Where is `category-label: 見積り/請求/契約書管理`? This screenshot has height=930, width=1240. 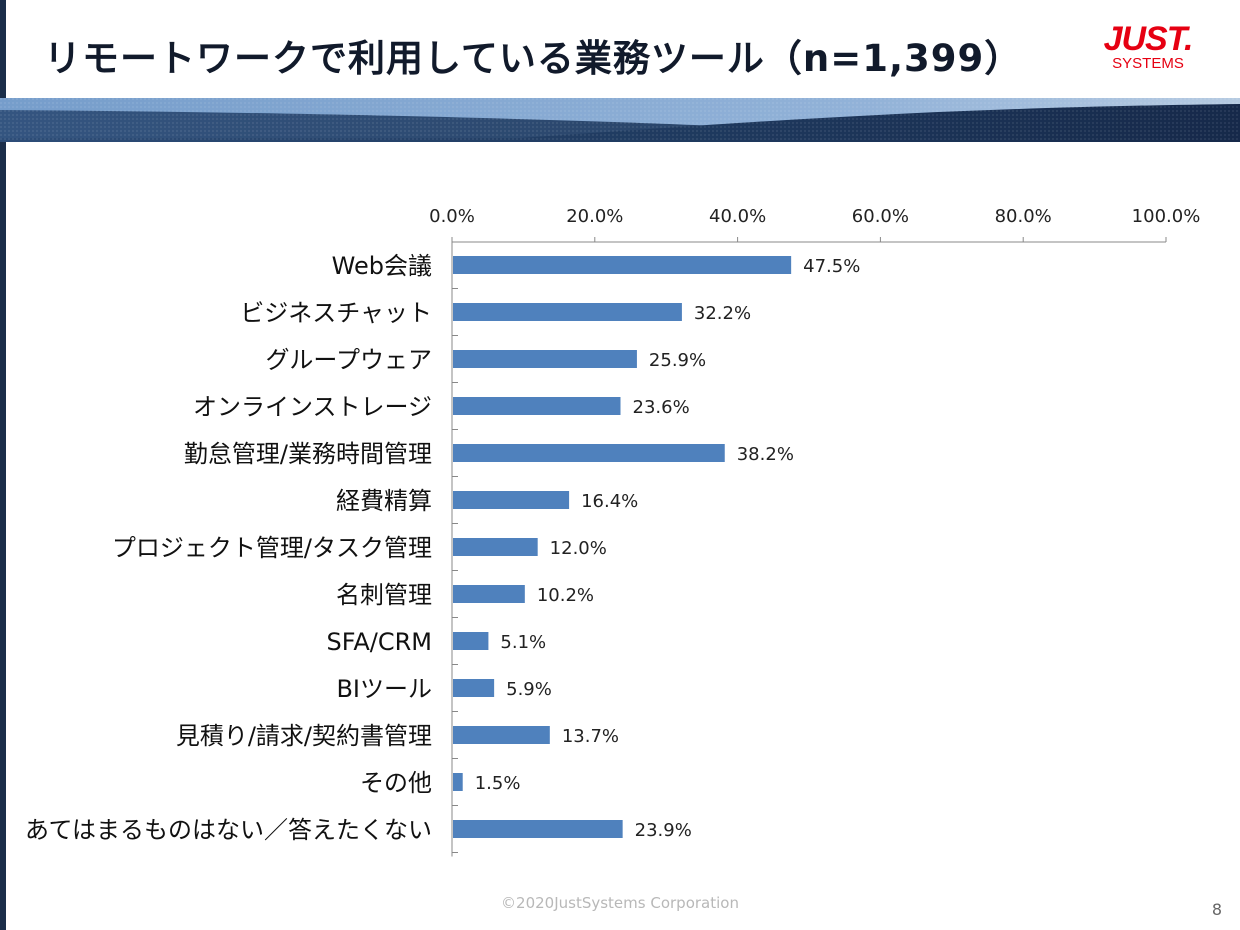 category-label: 見積り/請求/契約書管理 is located at coordinates (304, 736).